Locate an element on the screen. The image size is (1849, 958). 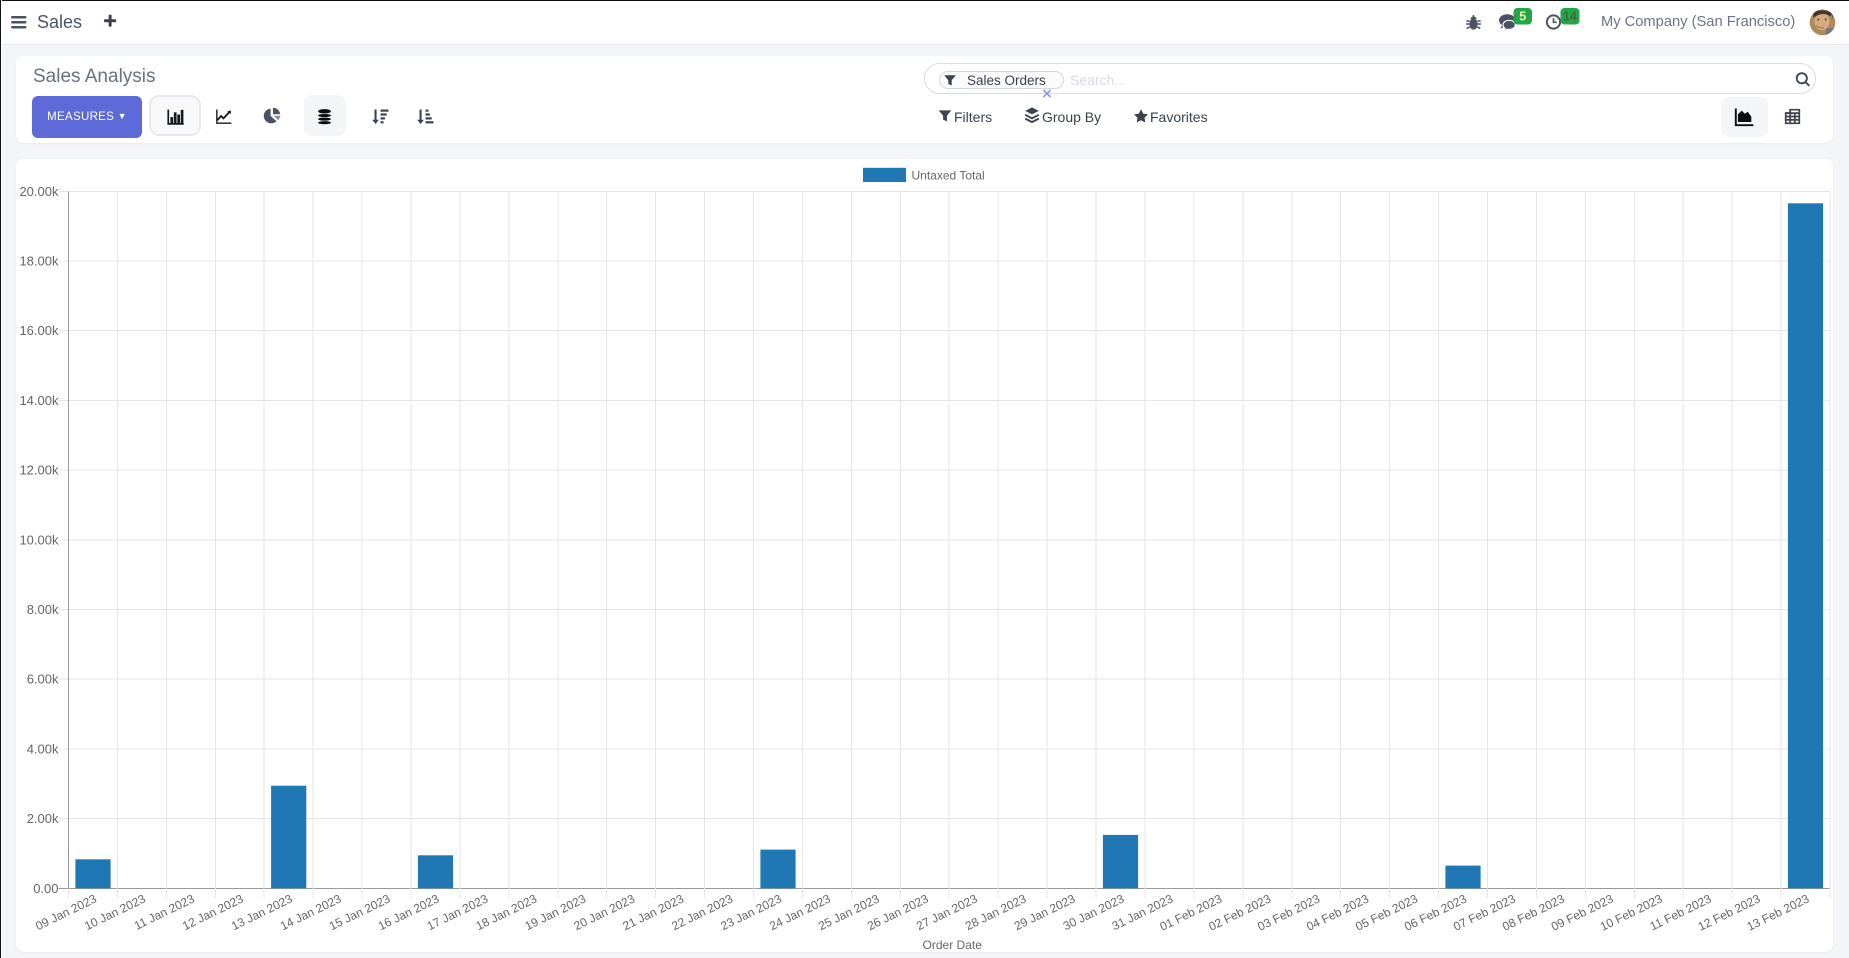
svg-text: 16.00k is located at coordinates (39, 330).